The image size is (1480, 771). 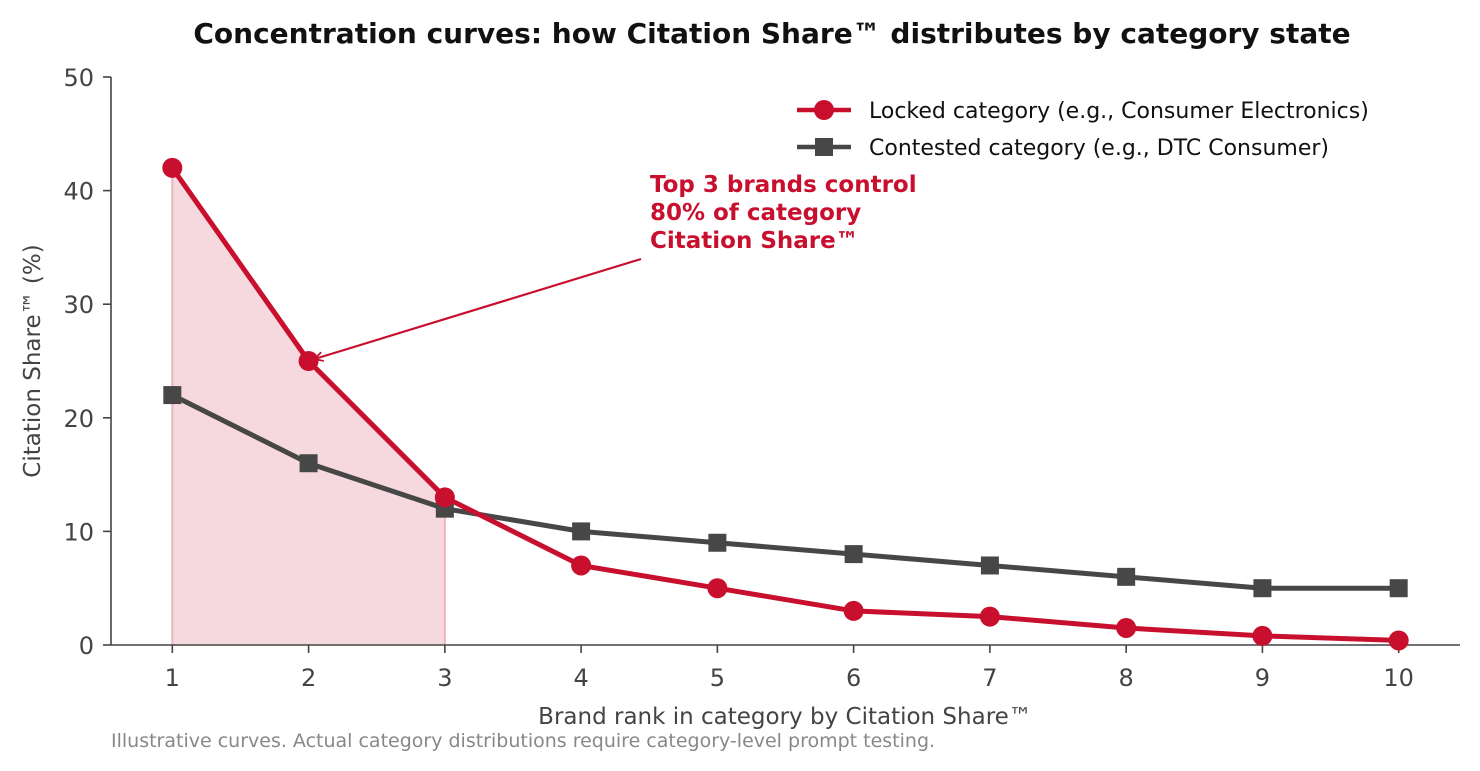 I want to click on y-tick-label: 20, so click(x=78, y=419).